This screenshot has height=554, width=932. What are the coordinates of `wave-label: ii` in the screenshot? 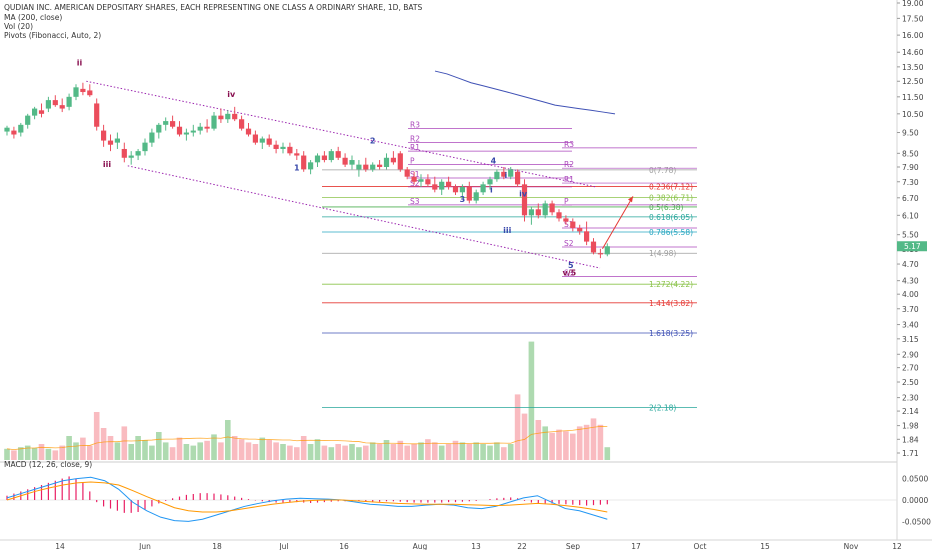 It's located at (80, 62).